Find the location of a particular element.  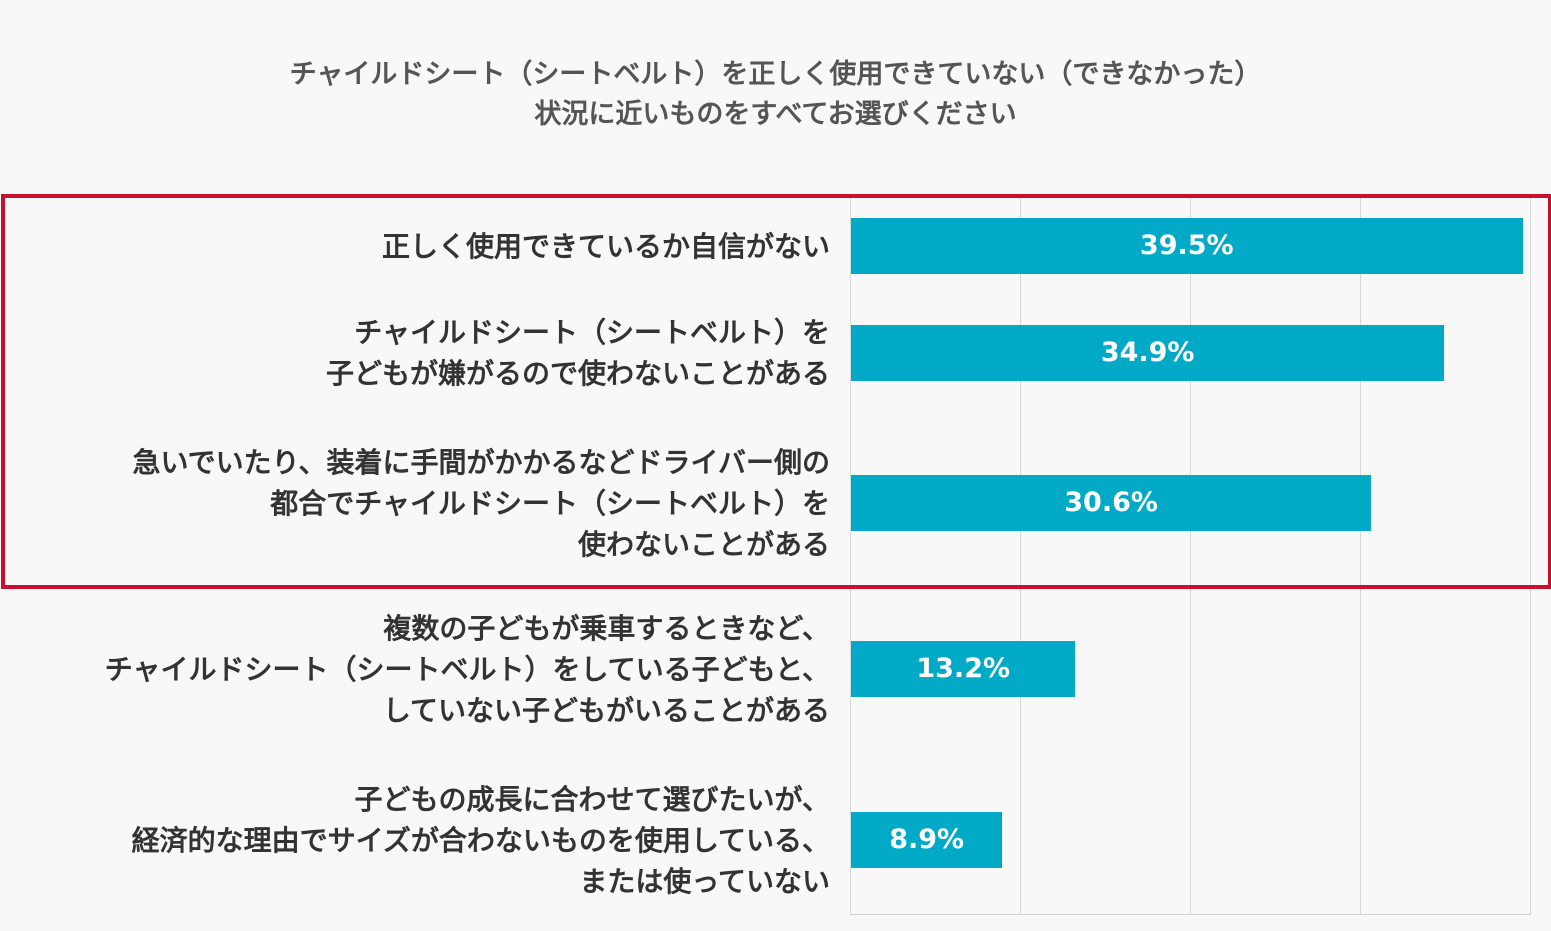

data-label: 13.2% is located at coordinates (963, 668).